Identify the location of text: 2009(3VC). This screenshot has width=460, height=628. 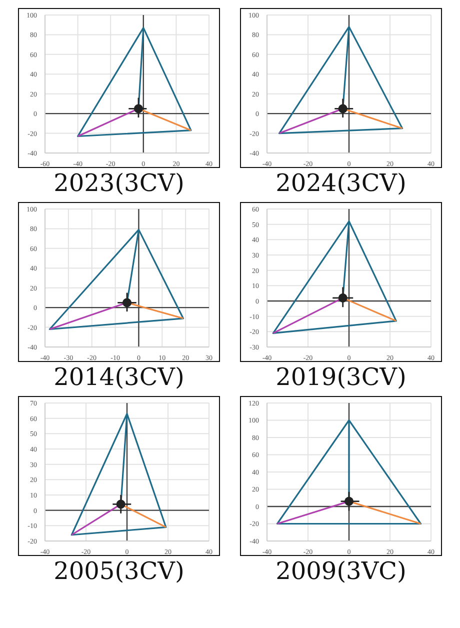
(341, 571).